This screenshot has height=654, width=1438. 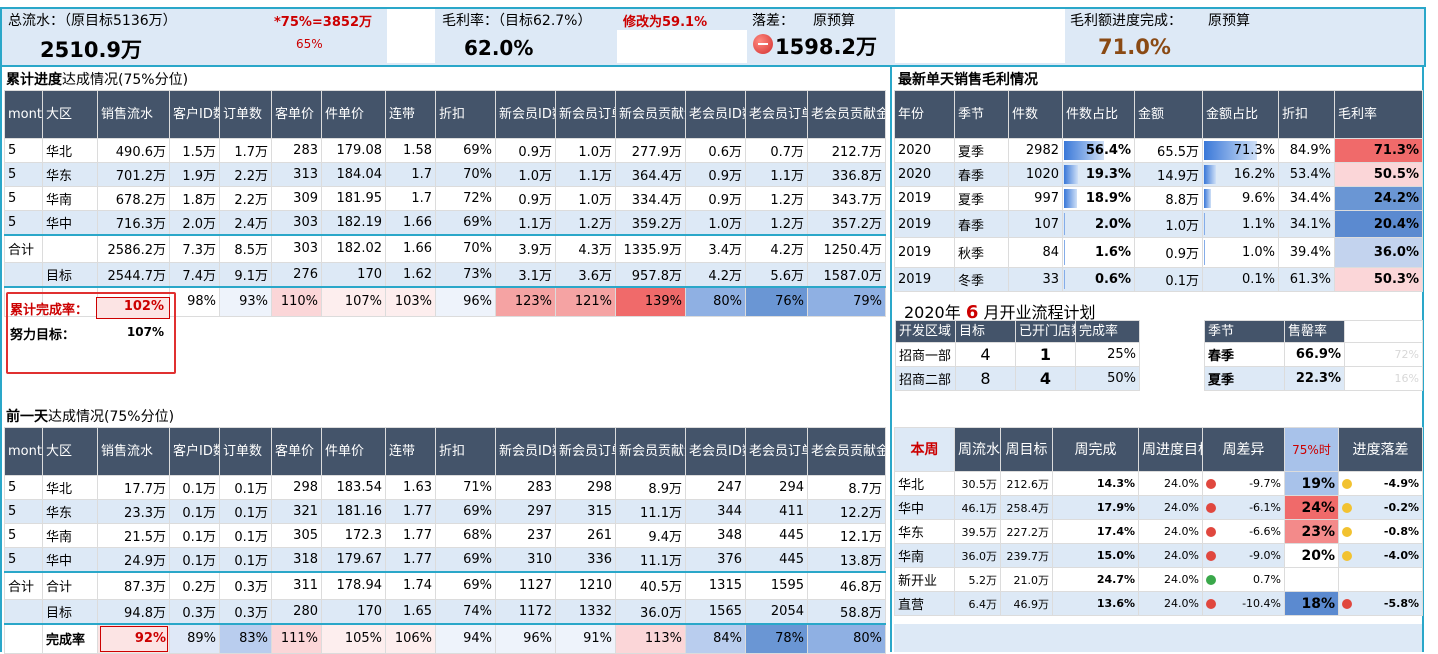 I want to click on daily-gm: 71.3%, so click(x=1378, y=150).